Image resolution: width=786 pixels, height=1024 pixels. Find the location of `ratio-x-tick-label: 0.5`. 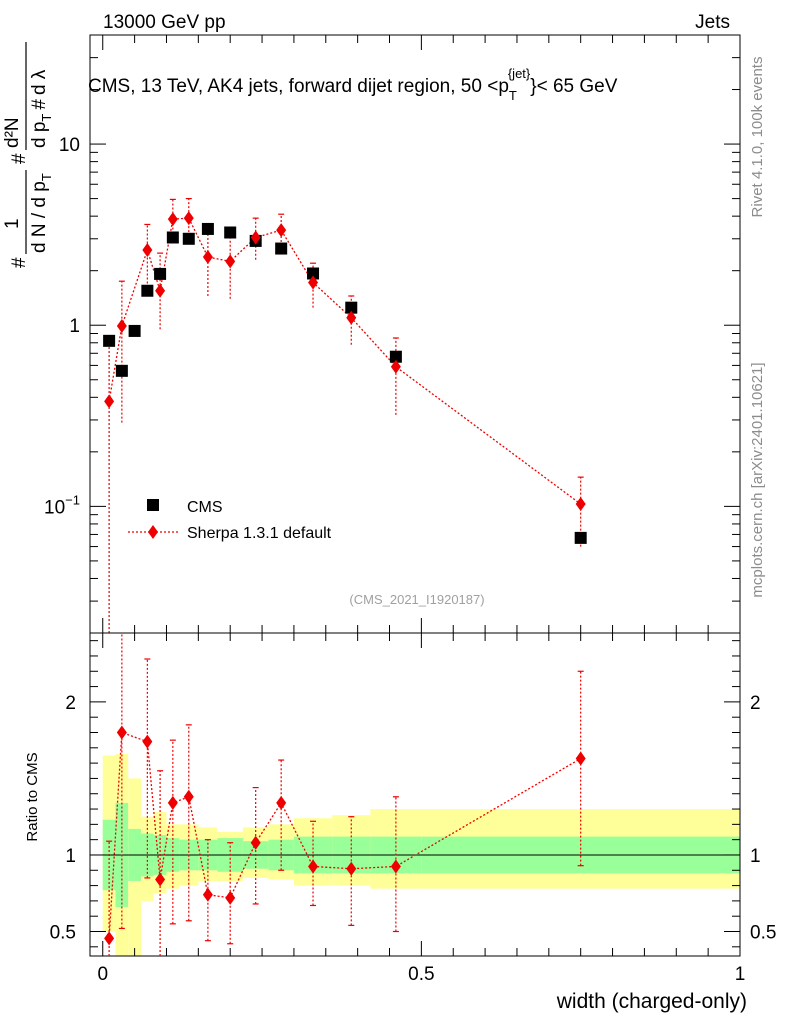

ratio-x-tick-label: 0.5 is located at coordinates (421, 974).